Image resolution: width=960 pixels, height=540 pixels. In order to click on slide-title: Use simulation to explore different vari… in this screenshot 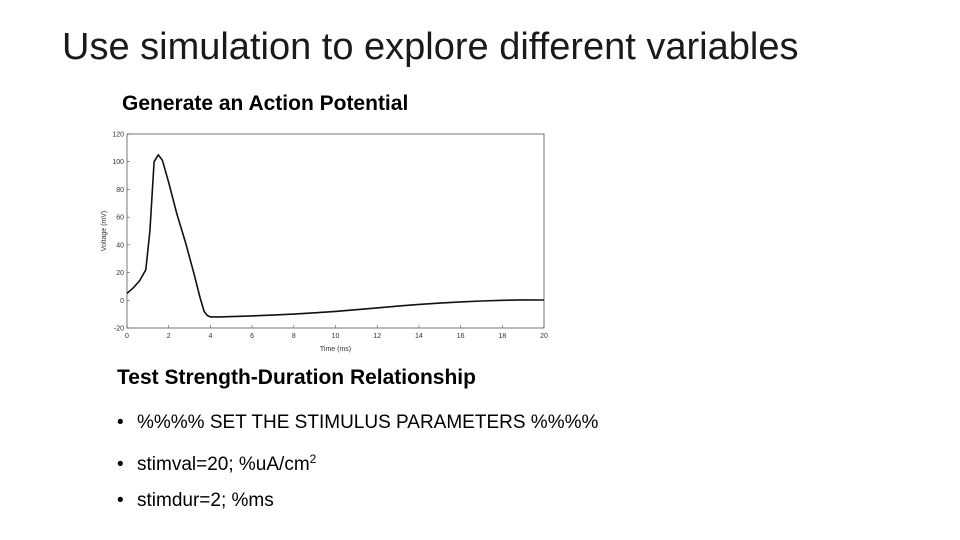, I will do `click(430, 47)`.